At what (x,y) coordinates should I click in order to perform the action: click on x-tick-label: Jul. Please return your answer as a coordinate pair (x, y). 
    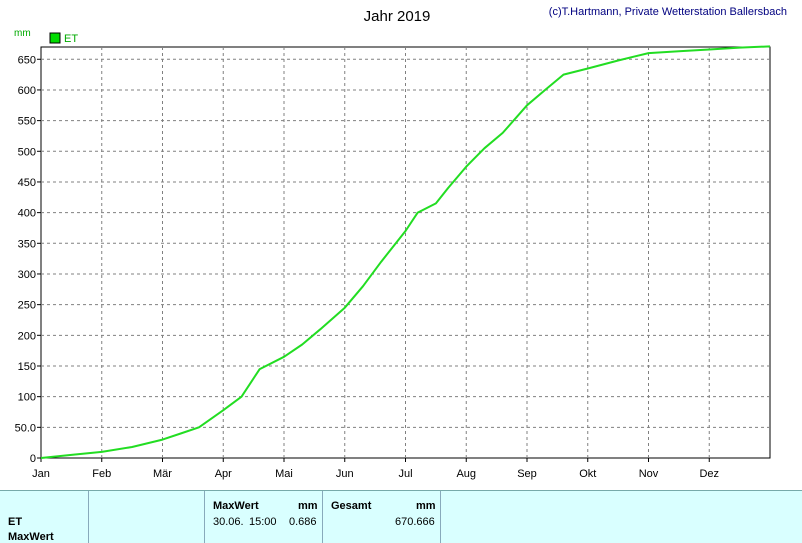
    Looking at the image, I should click on (405, 474).